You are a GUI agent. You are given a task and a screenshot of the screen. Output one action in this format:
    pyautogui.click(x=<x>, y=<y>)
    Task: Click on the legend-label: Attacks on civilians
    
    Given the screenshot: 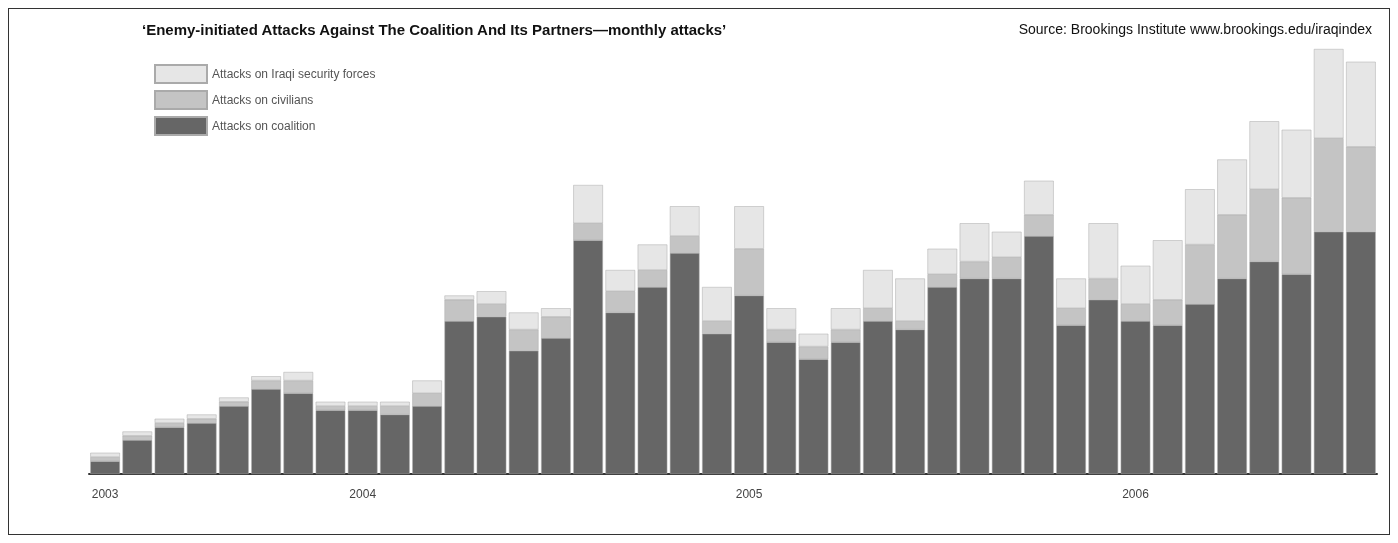 What is the action you would take?
    pyautogui.click(x=263, y=100)
    